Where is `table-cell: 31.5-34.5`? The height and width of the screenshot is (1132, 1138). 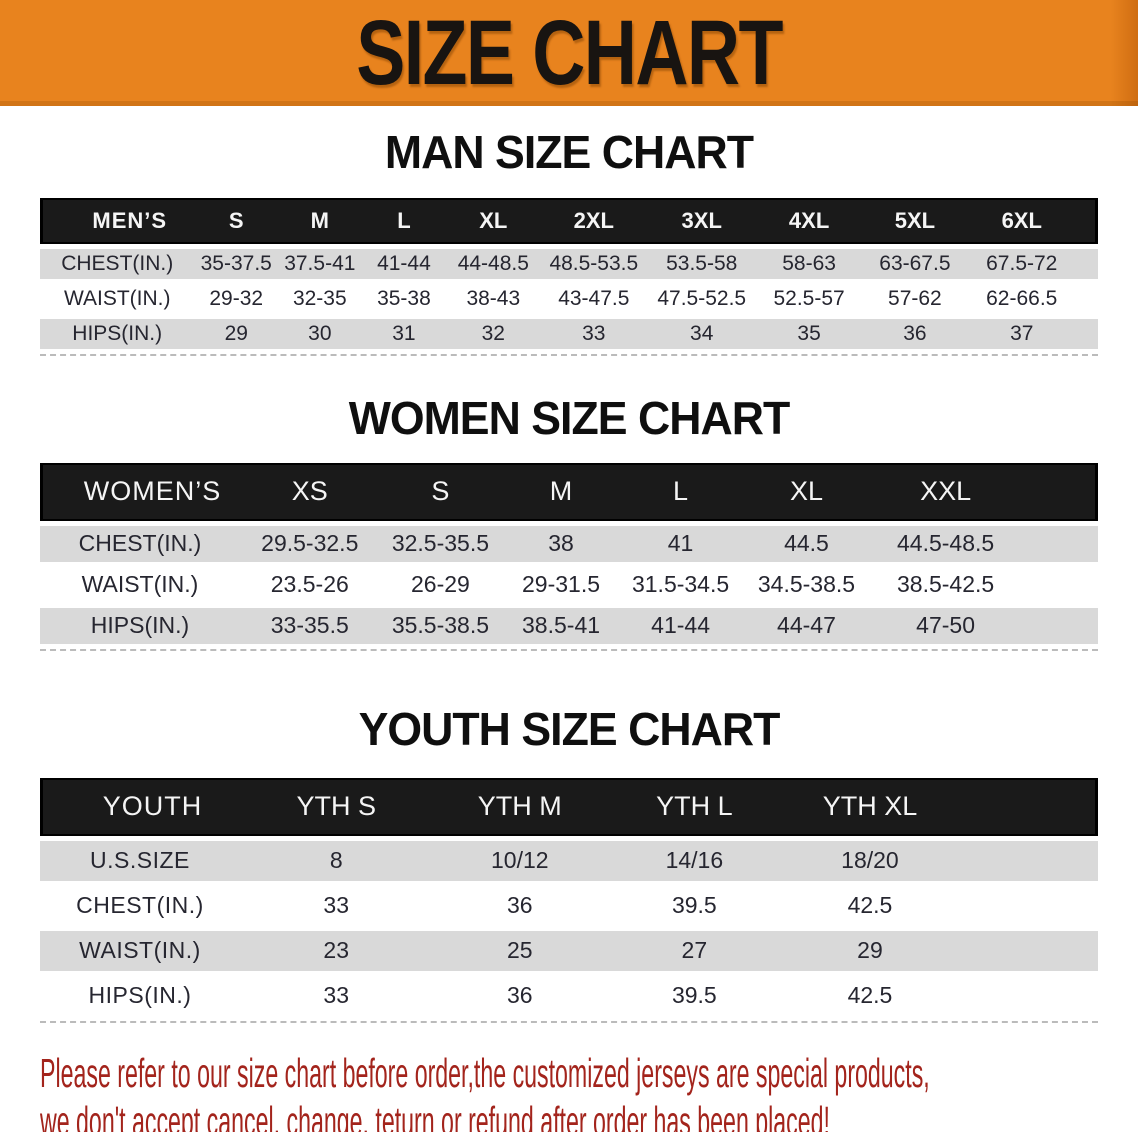 table-cell: 31.5-34.5 is located at coordinates (680, 584).